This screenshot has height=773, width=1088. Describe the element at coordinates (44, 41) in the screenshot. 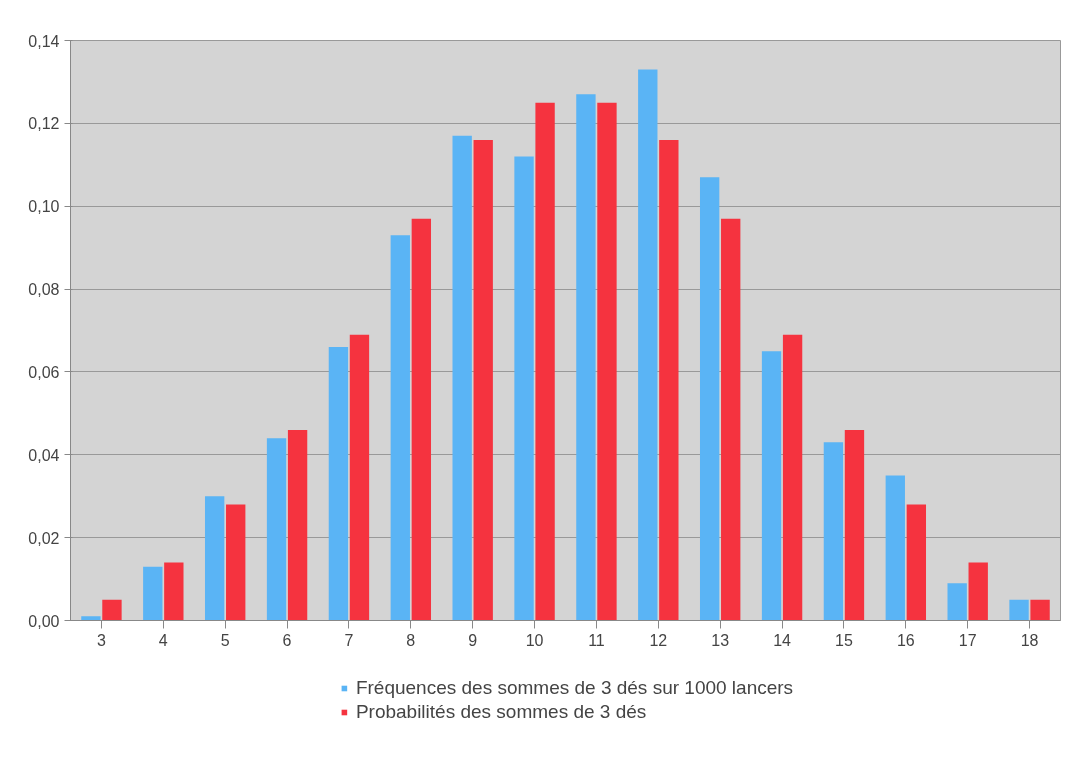

I see `y-tick-label: 0,14` at that location.